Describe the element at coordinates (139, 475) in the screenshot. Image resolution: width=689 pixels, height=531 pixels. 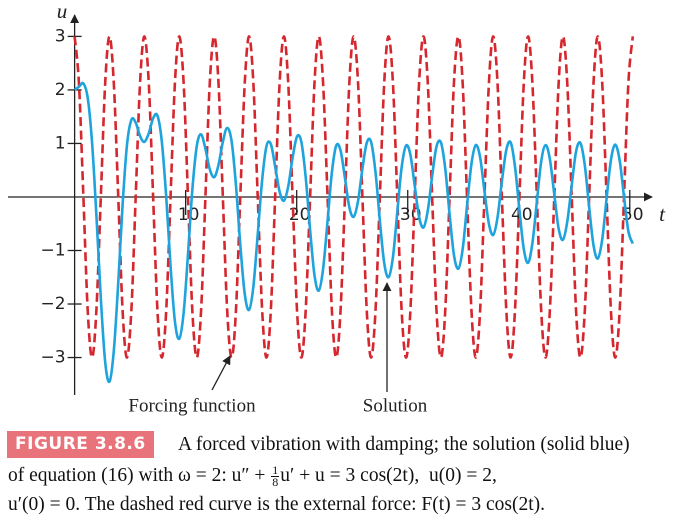
I see `caption-text: of equation (16) with ω = 2: u″ +` at that location.